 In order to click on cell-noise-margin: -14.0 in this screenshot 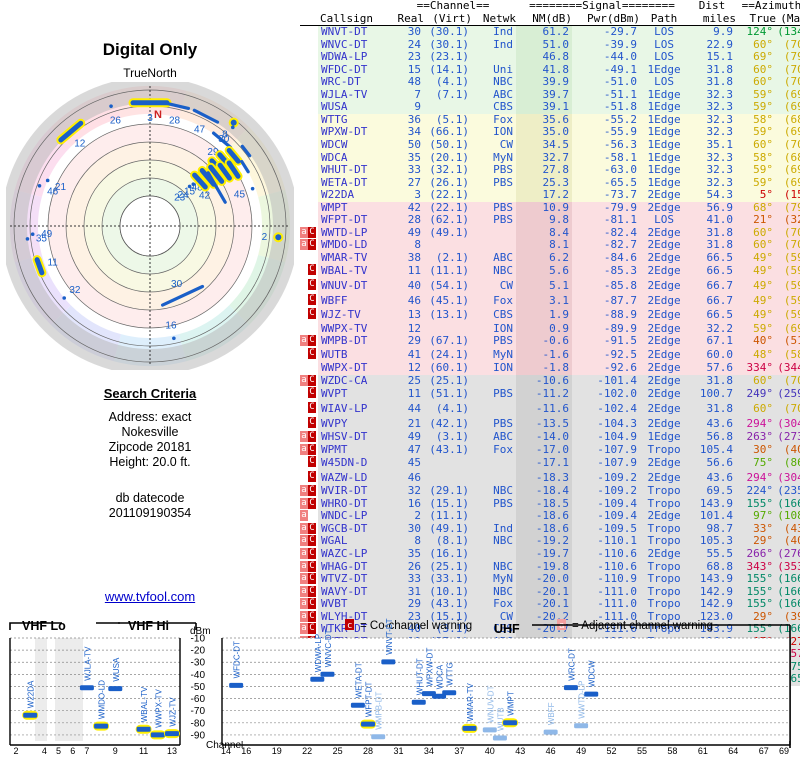, I will do `click(544, 437)`.